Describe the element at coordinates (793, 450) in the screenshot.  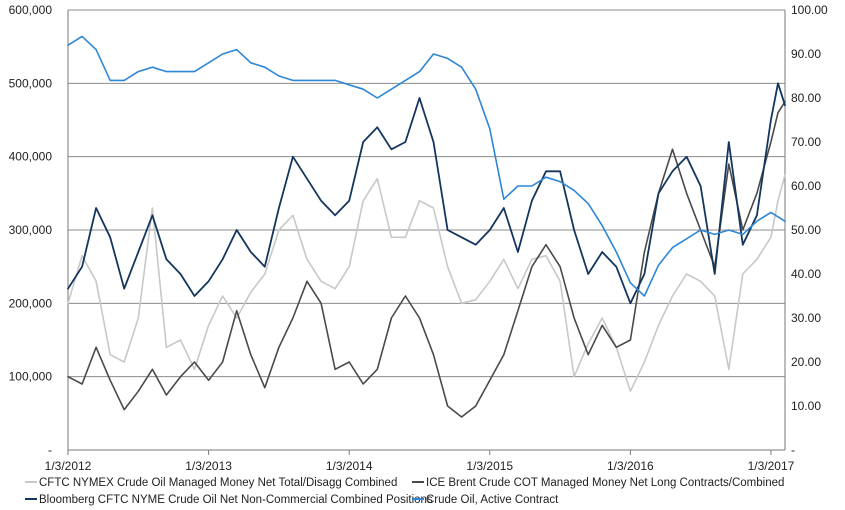
I see `y-right-tick-label: -` at that location.